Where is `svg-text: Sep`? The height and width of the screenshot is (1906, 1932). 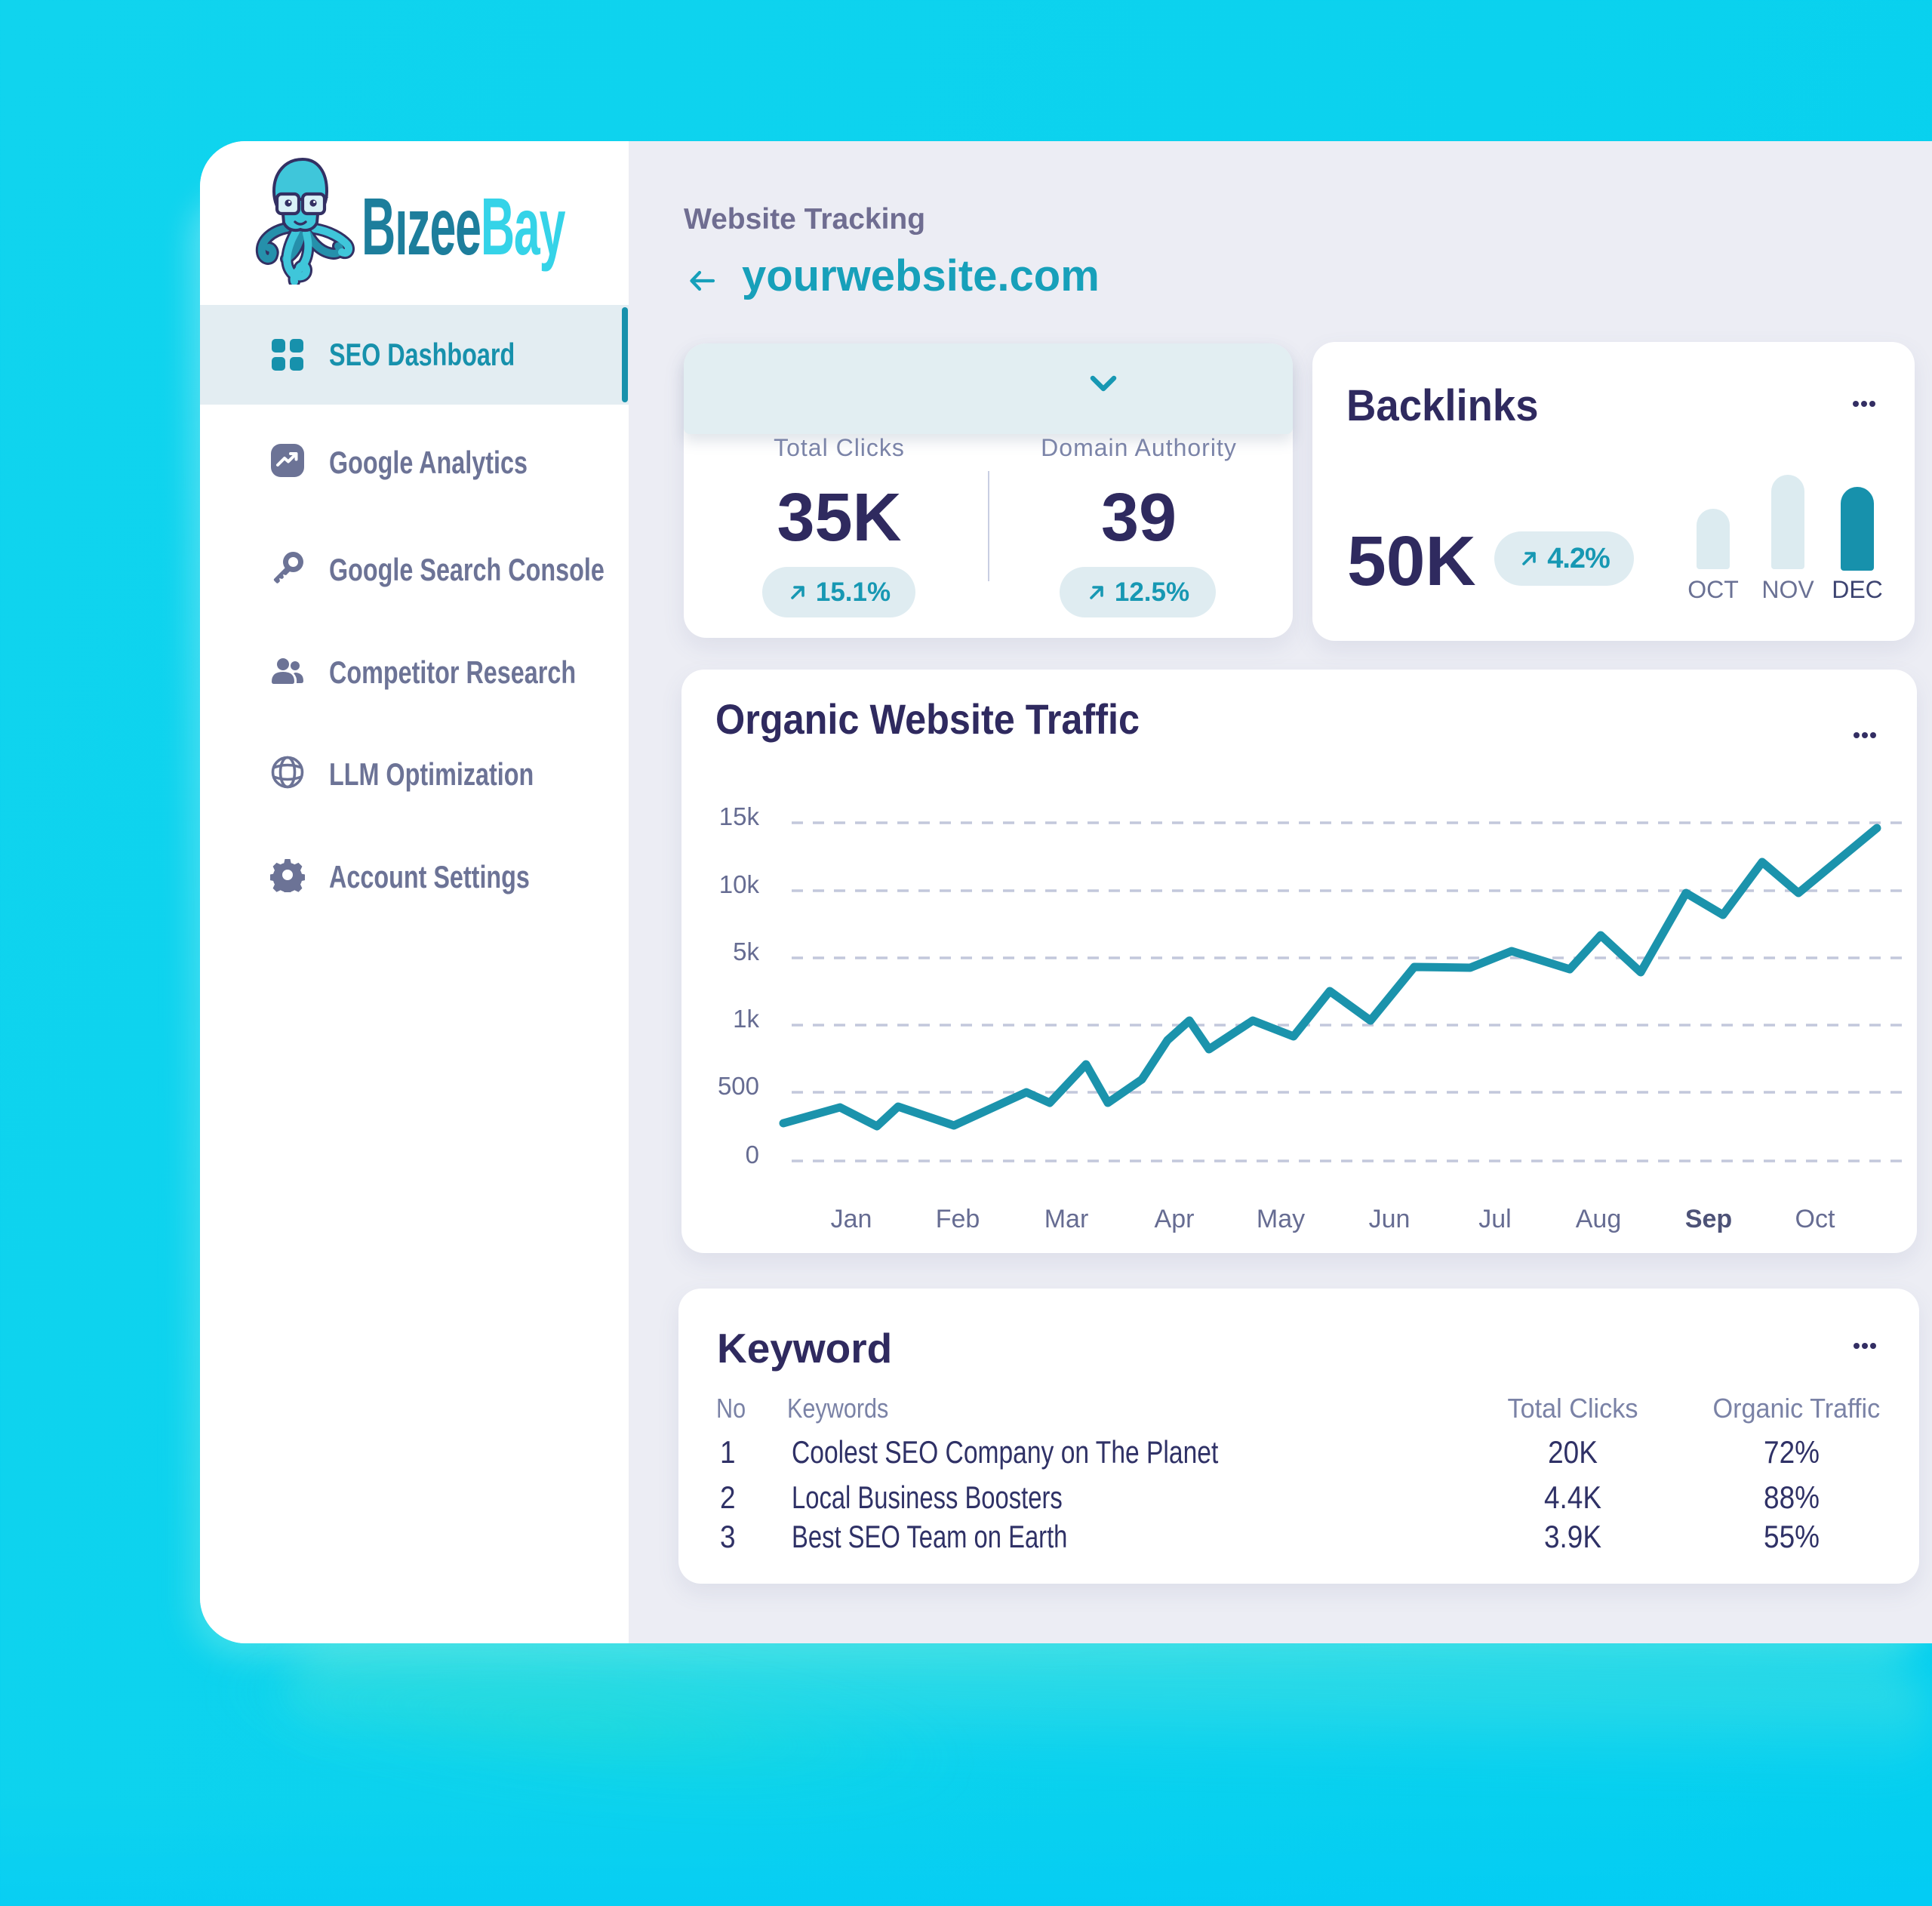
svg-text: Sep is located at coordinates (1708, 1219).